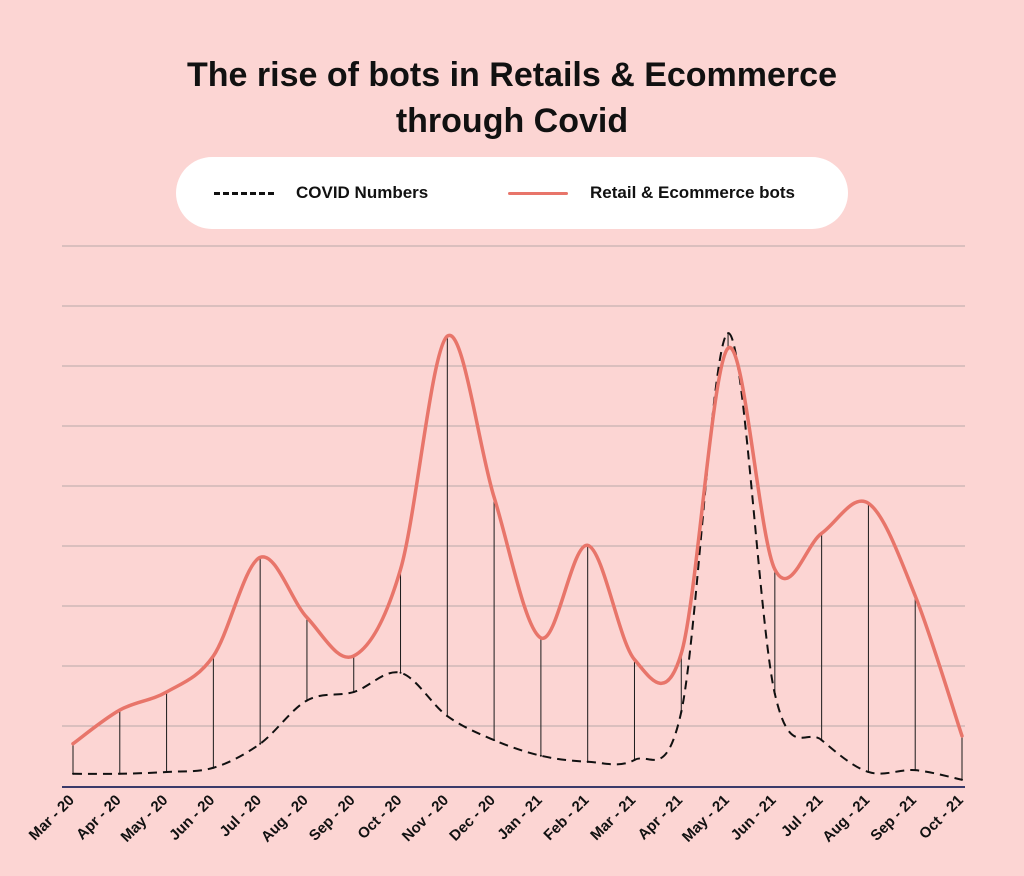 The height and width of the screenshot is (876, 1024). Describe the element at coordinates (425, 818) in the screenshot. I see `x-tick-label: Nov - 20` at that location.